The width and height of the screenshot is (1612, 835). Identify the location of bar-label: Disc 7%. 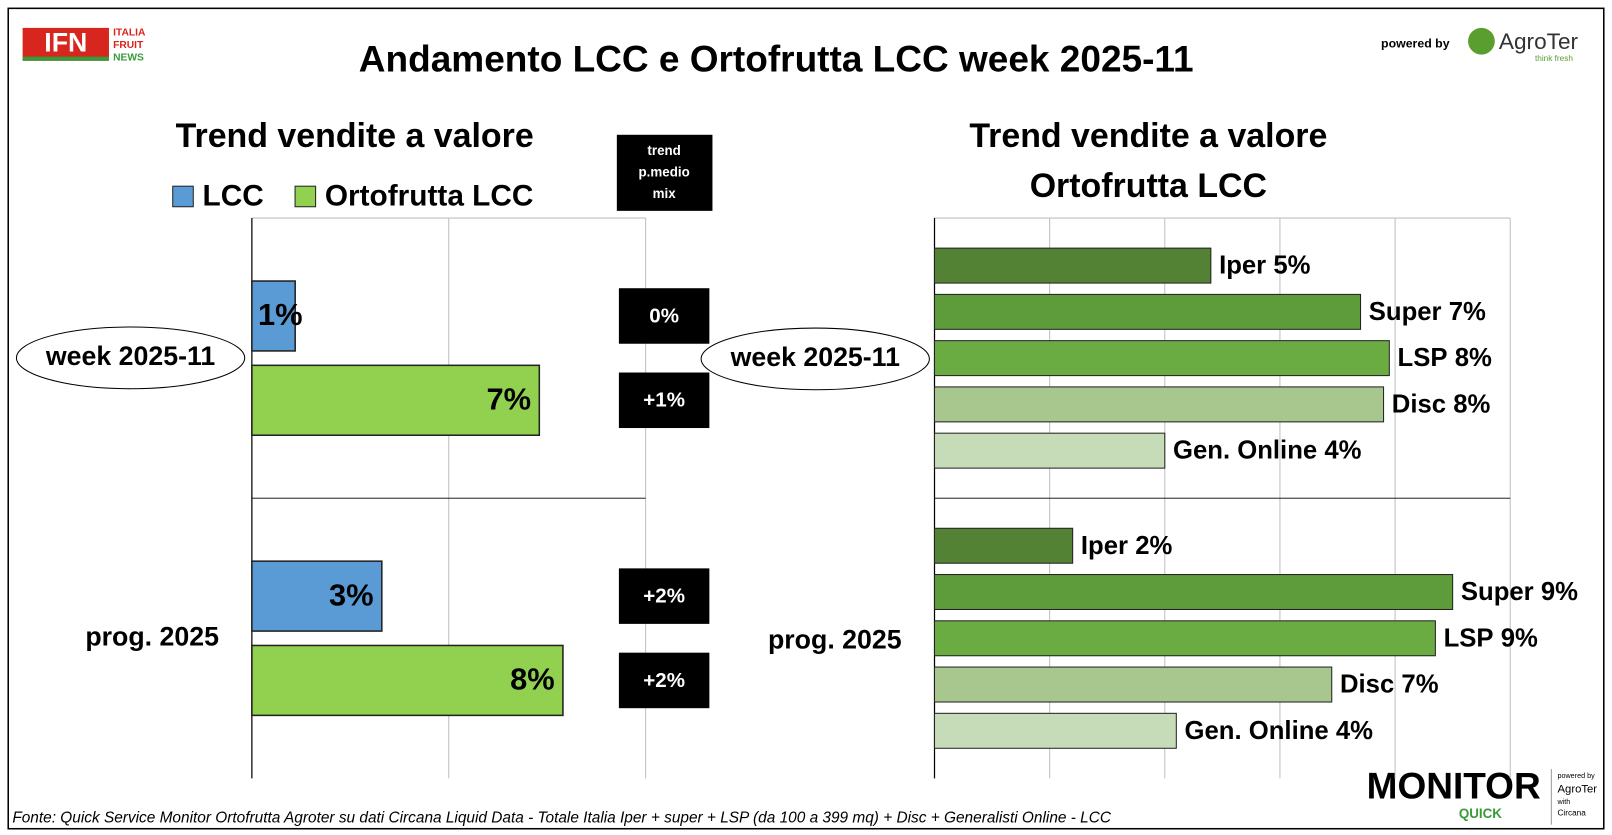
(1389, 684).